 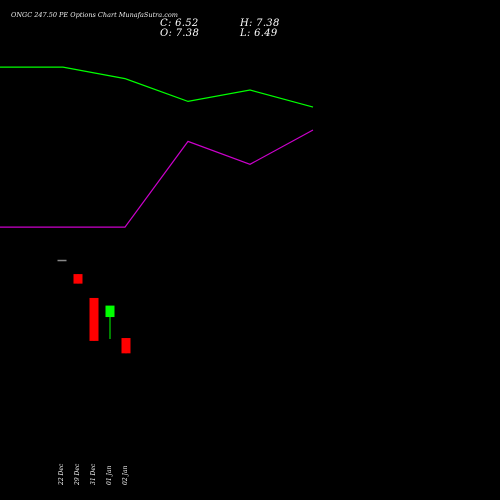 What do you see at coordinates (109, 475) in the screenshot?
I see `x-tick-label: 01 Jan` at bounding box center [109, 475].